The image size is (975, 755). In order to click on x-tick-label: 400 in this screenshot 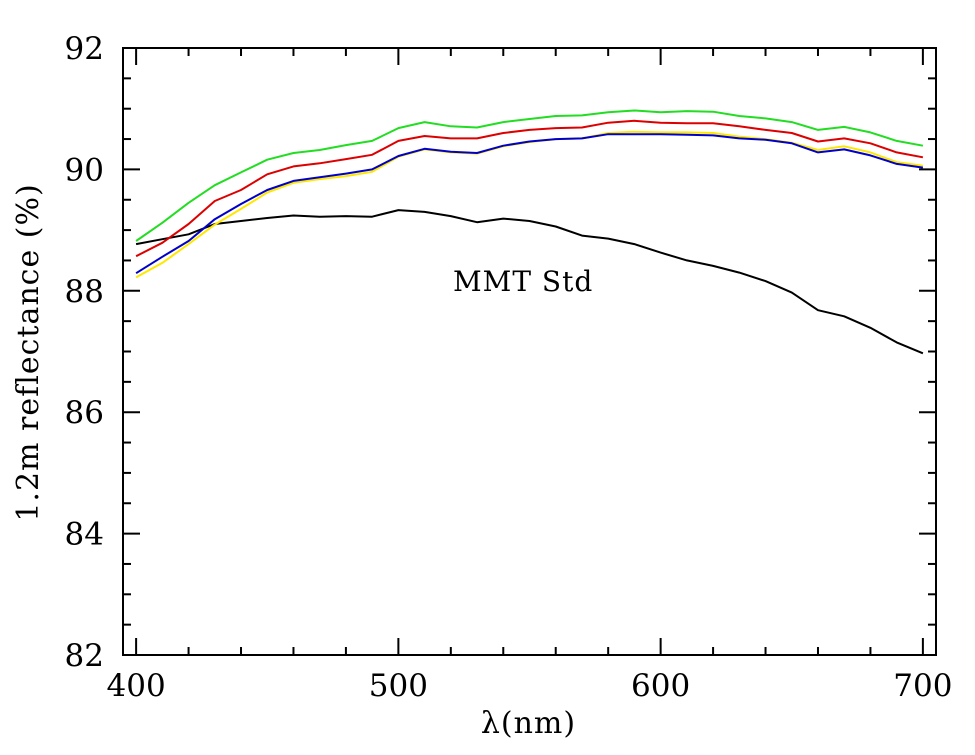, I will do `click(136, 686)`.